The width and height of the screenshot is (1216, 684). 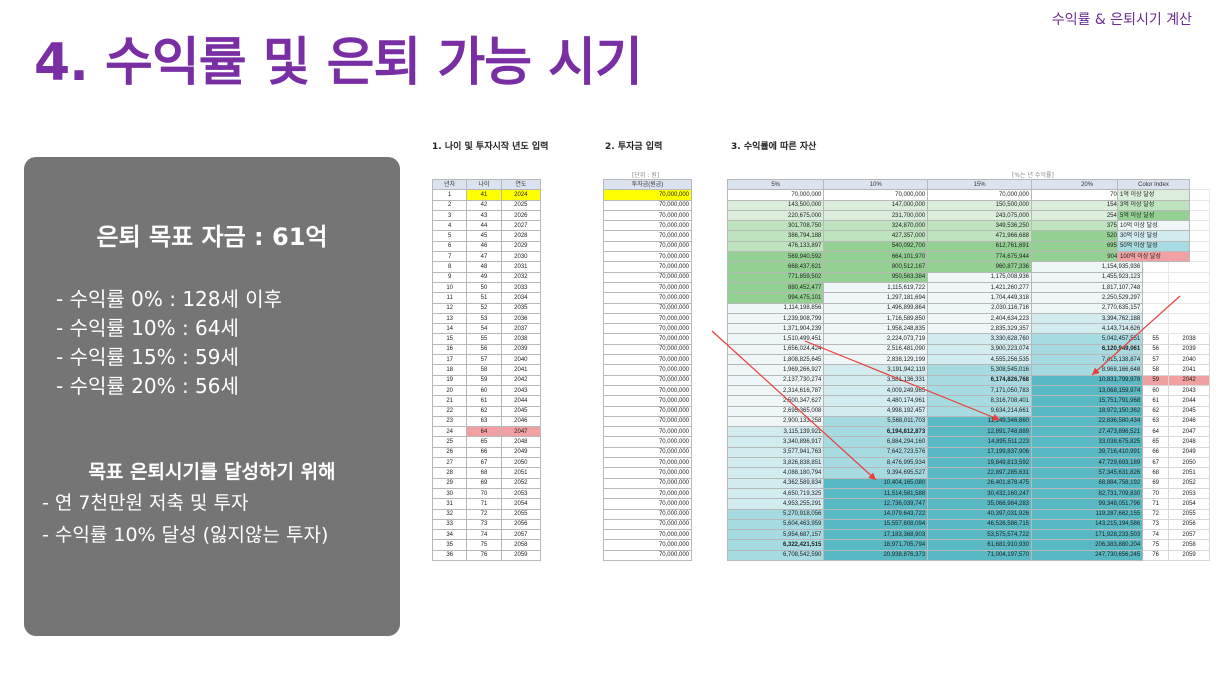 I want to click on table-cell: 9,634,214,661, so click(x=979, y=411).